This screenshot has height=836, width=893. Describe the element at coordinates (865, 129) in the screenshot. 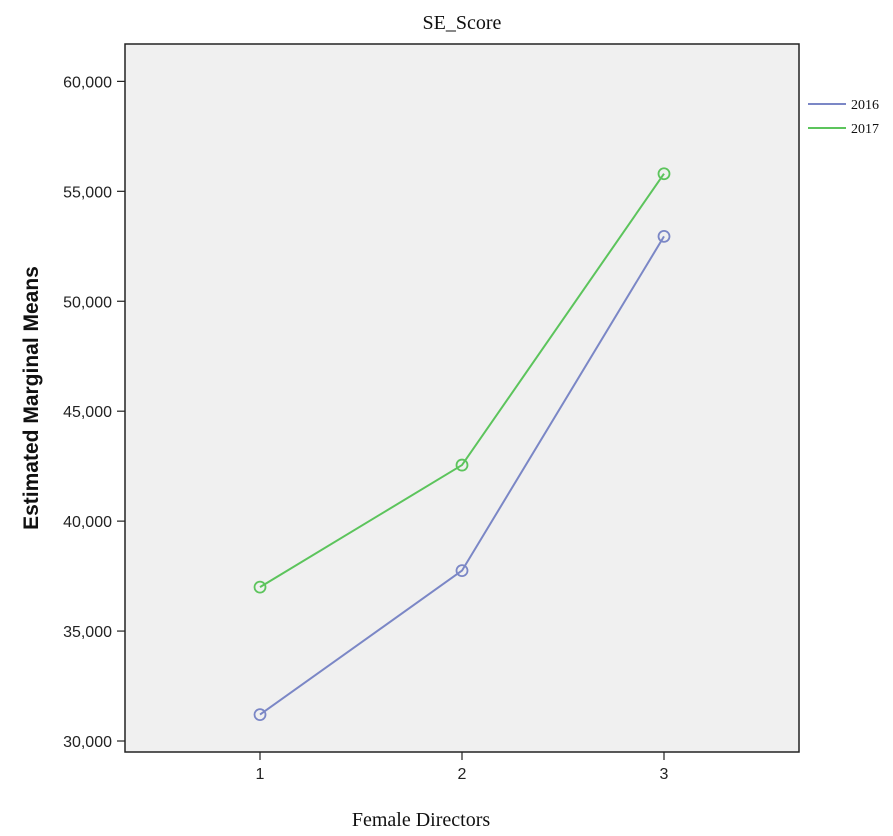

I see `legend-label: 2017` at that location.